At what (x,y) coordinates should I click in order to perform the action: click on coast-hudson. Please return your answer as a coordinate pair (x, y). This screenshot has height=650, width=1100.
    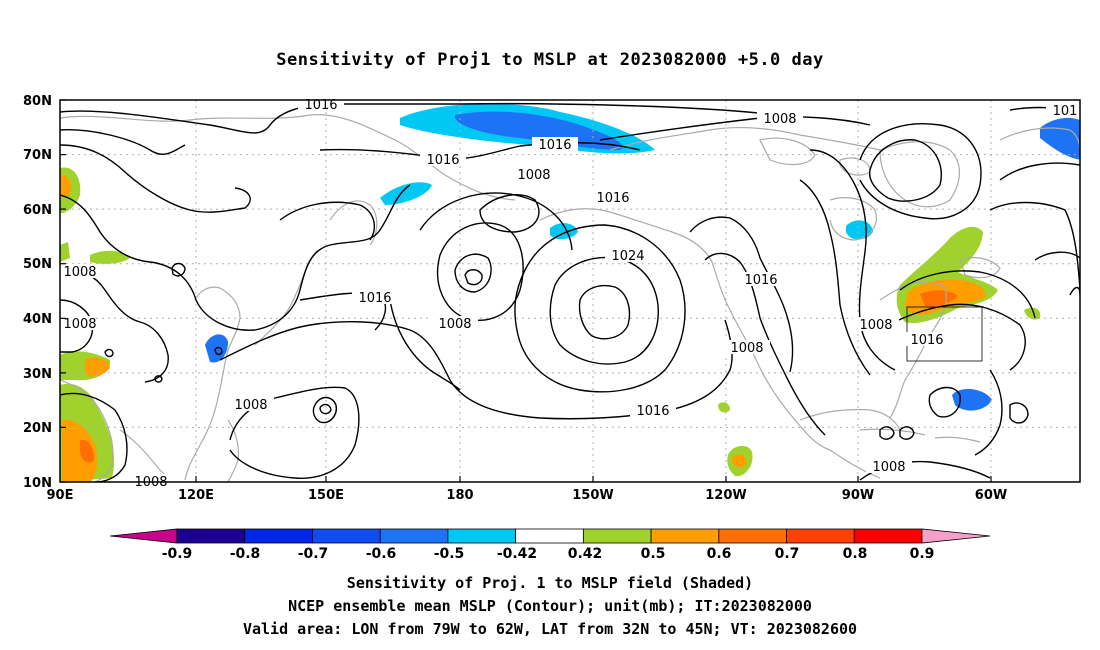
    Looking at the image, I should click on (853, 219).